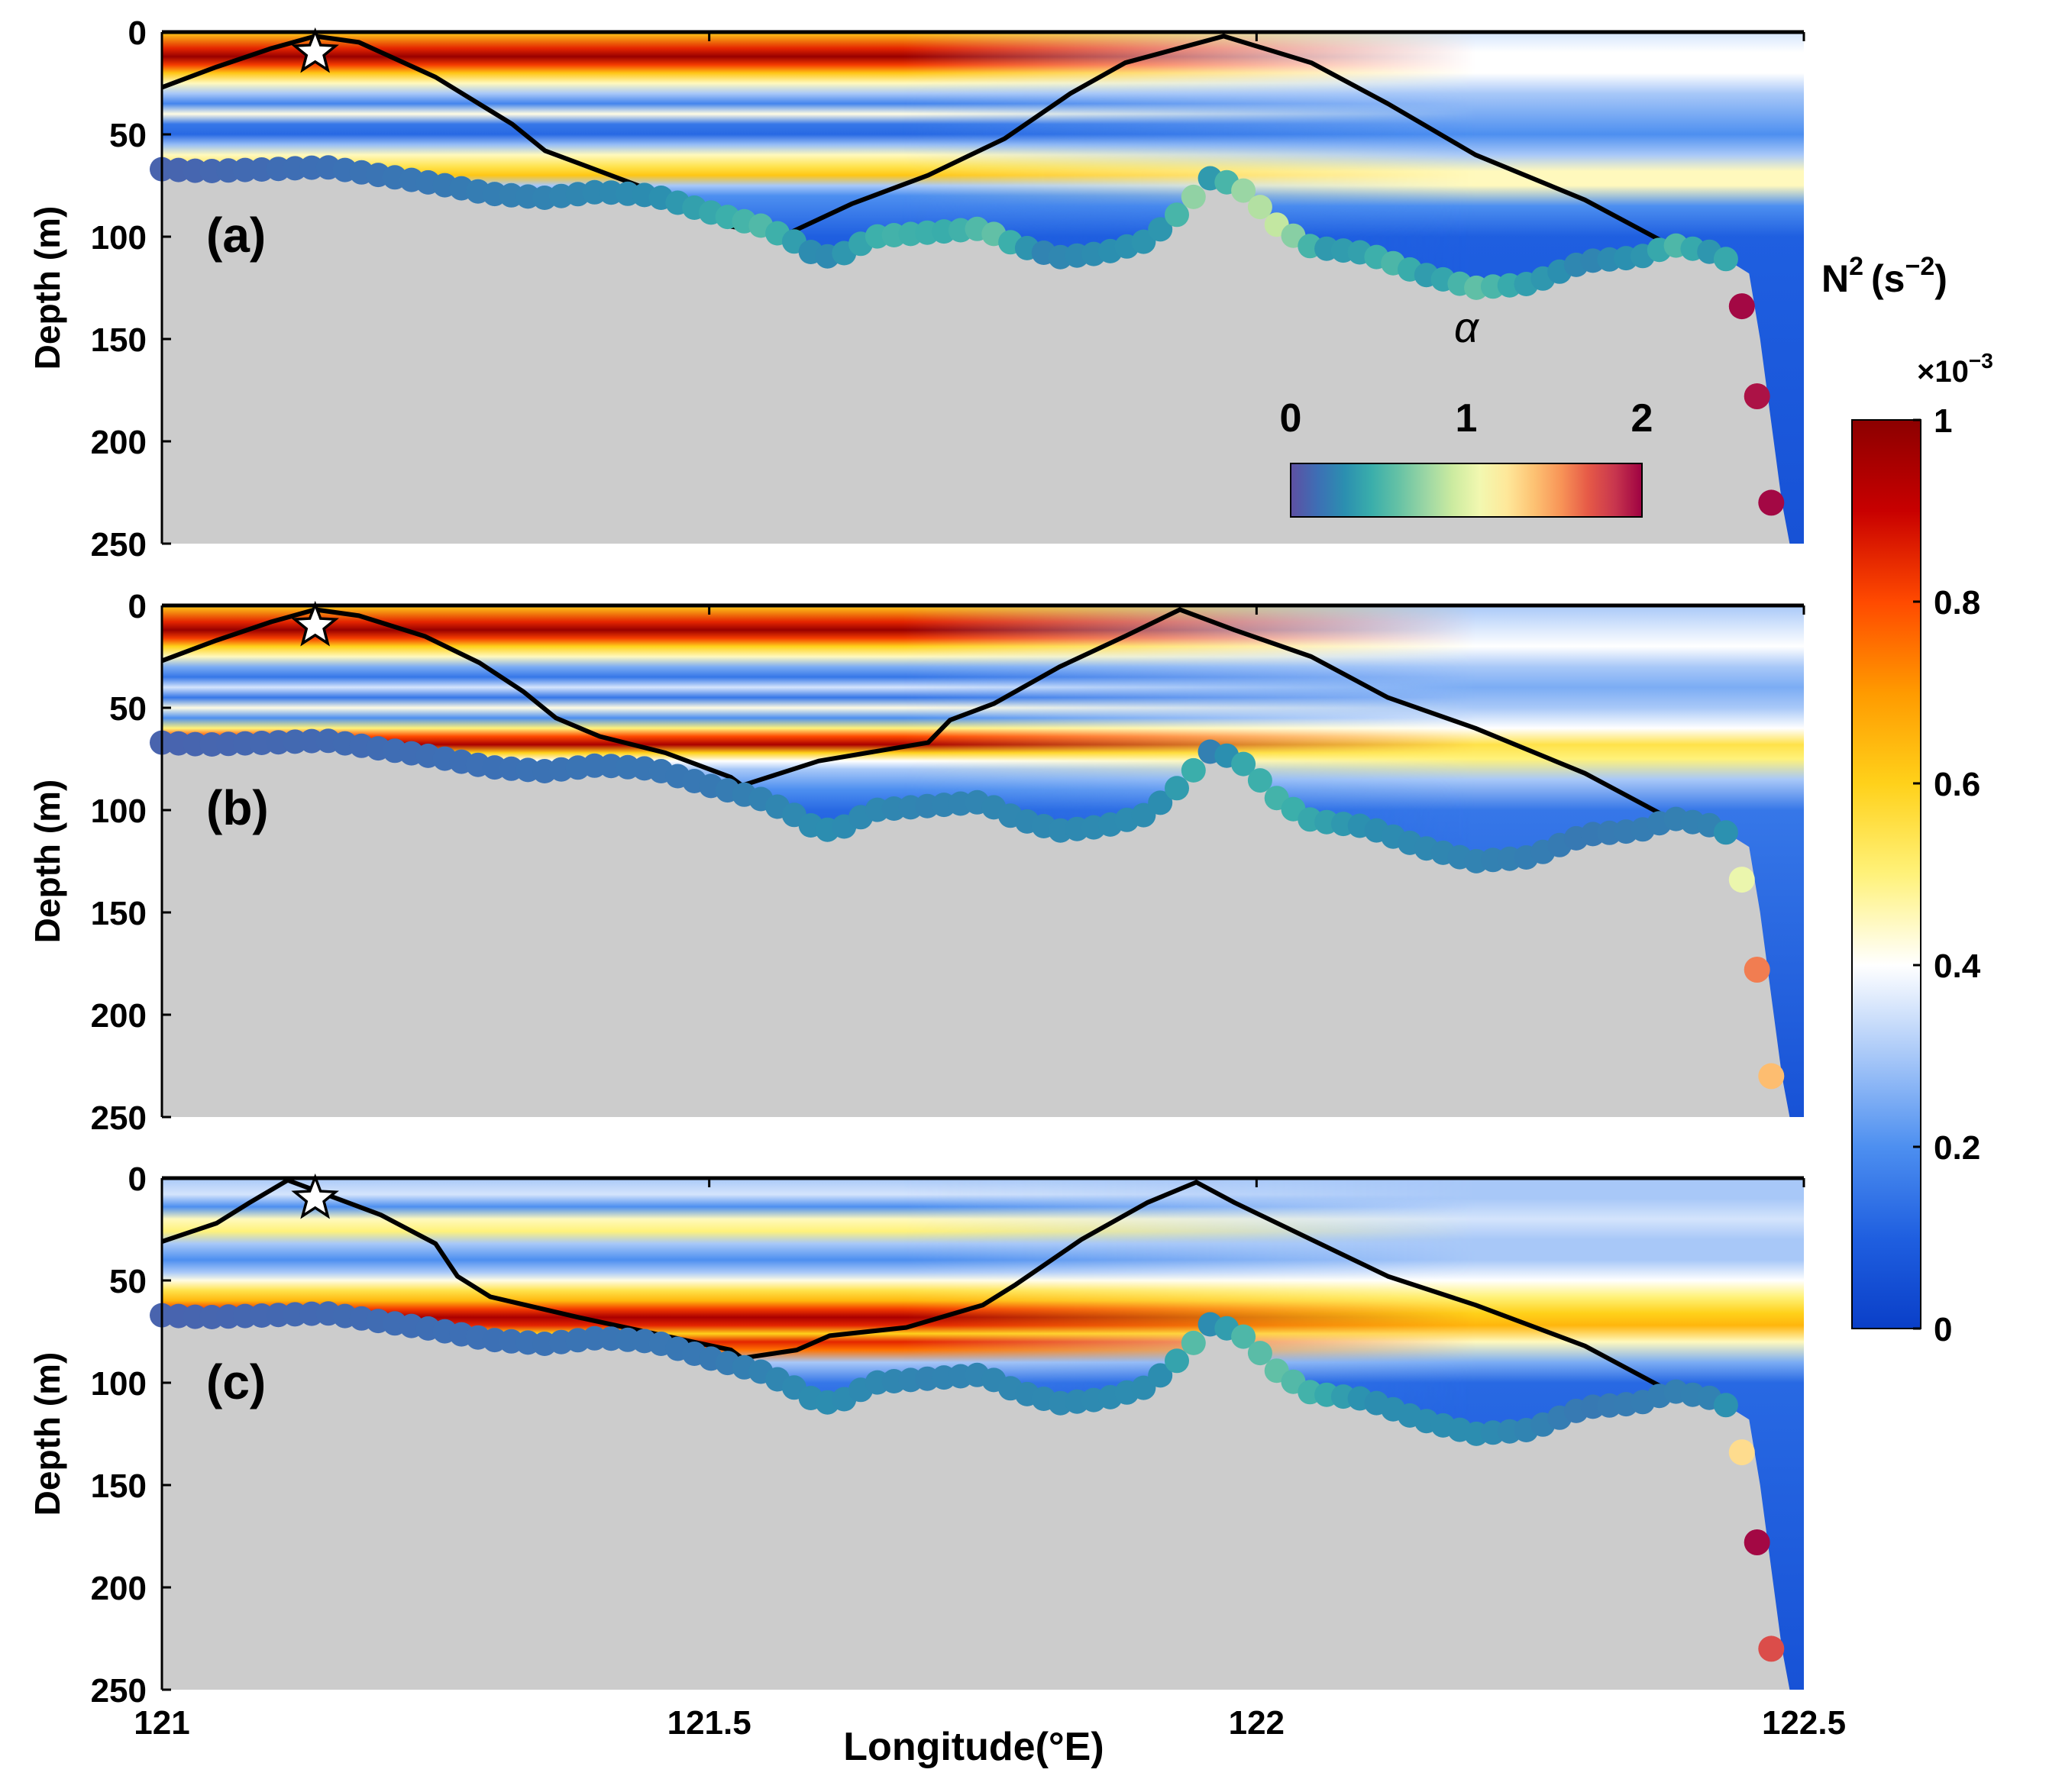 The image size is (2062, 1792). What do you see at coordinates (709, 1723) in the screenshot?
I see `x-tick-label: 121.5` at bounding box center [709, 1723].